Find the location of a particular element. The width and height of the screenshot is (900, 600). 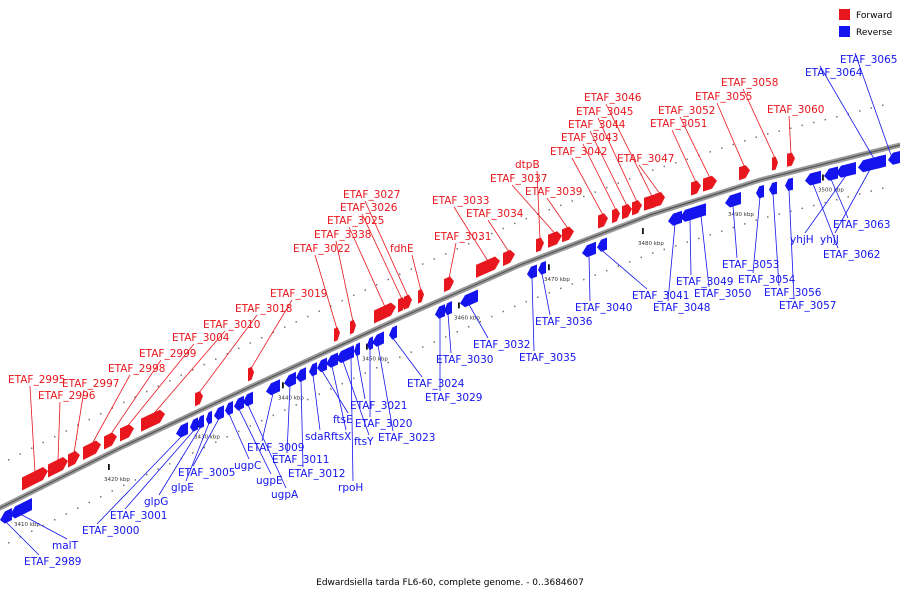

gene-label: ETAF_3045 is located at coordinates (604, 112).